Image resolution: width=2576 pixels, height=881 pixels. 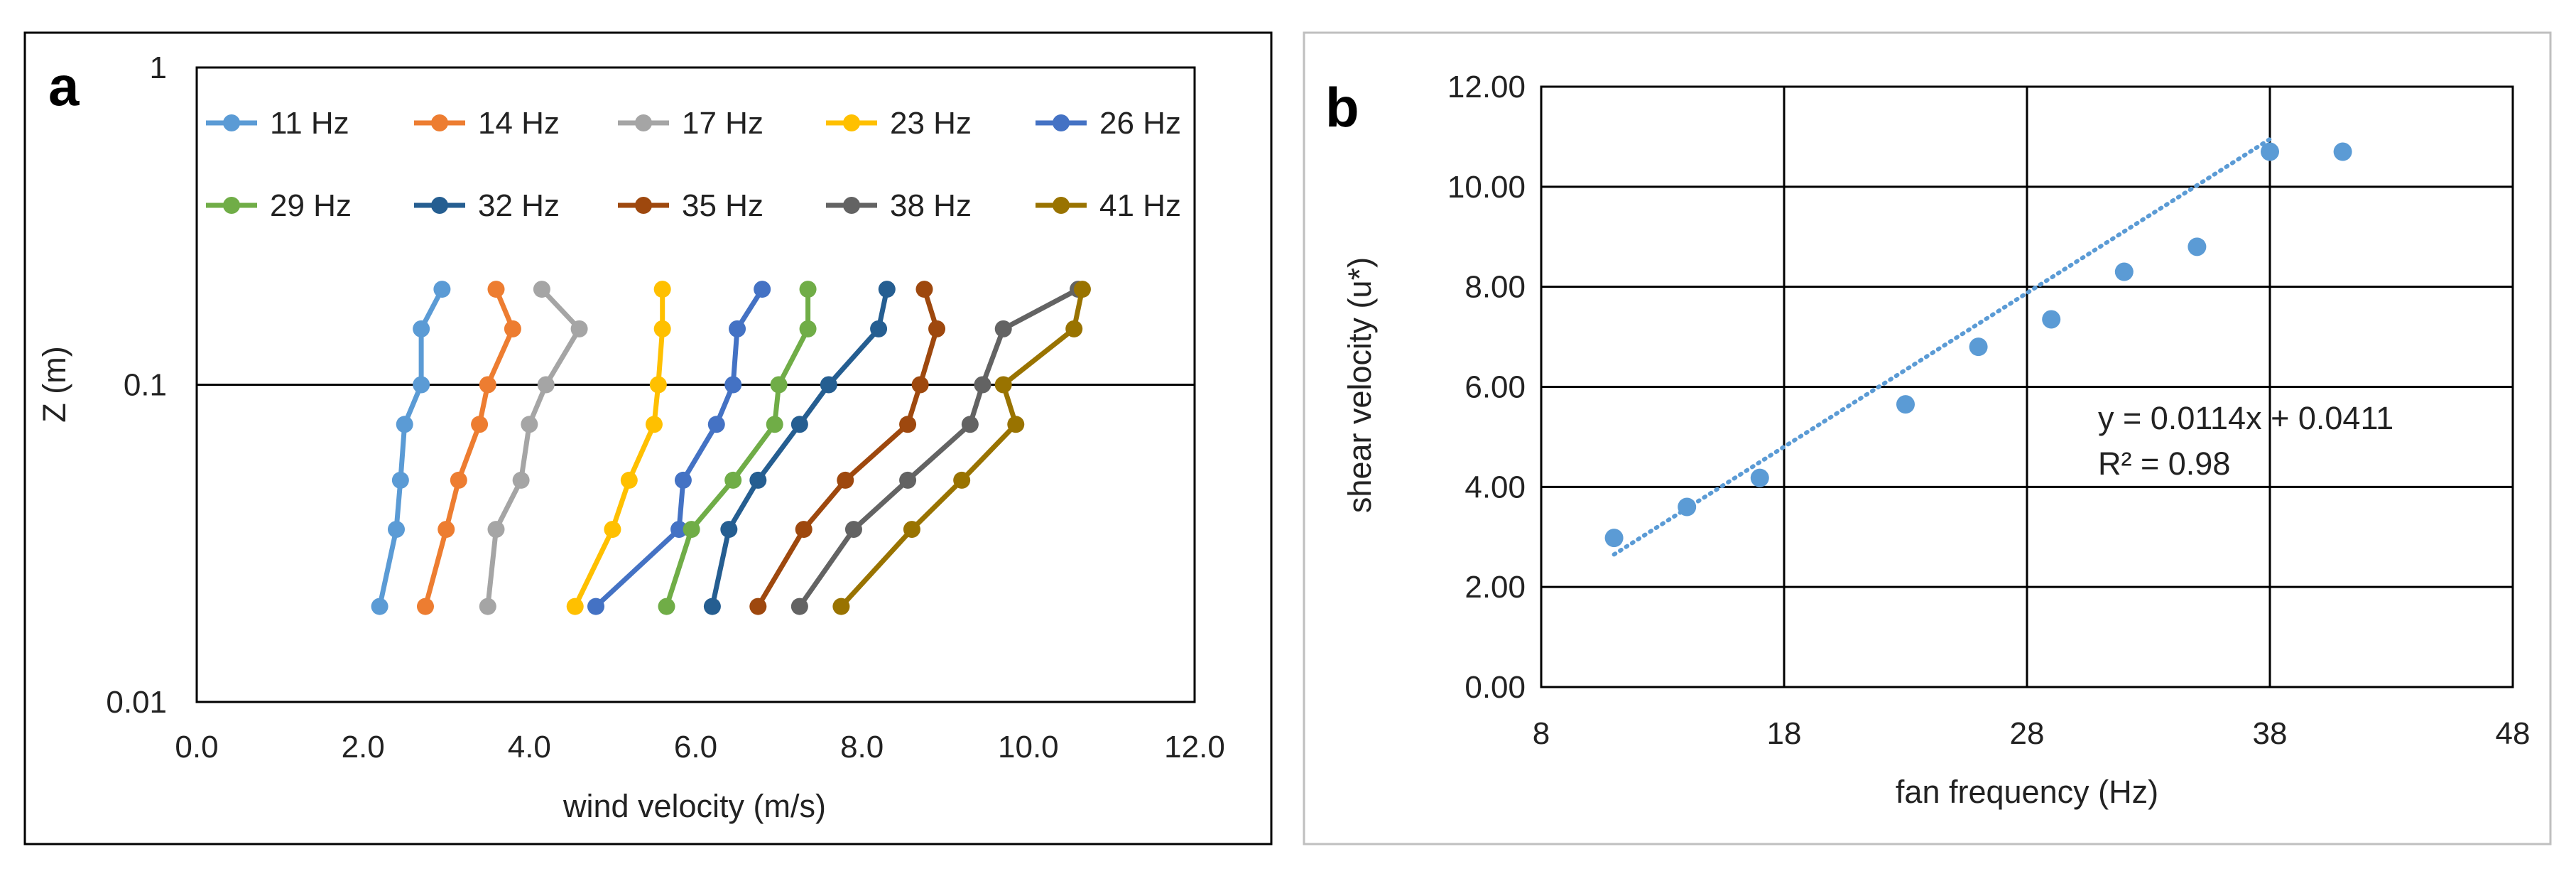 What do you see at coordinates (1487, 87) in the screenshot?
I see `panel-b-y-tick-label: 12.00` at bounding box center [1487, 87].